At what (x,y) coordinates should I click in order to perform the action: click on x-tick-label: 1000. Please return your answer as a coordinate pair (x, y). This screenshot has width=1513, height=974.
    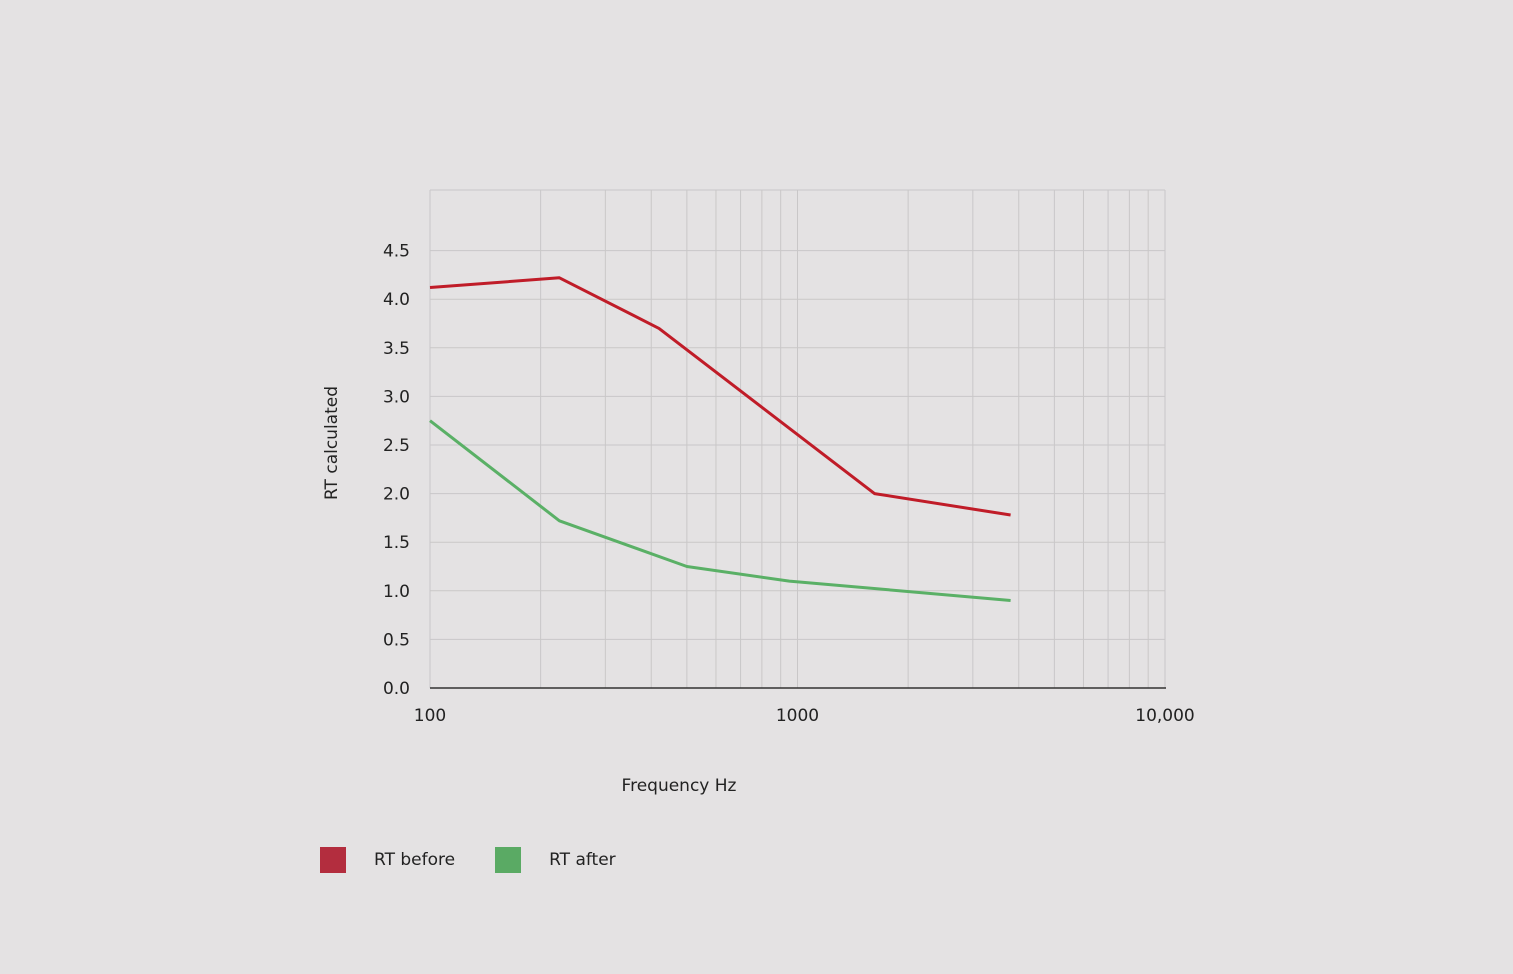
    Looking at the image, I should click on (797, 716).